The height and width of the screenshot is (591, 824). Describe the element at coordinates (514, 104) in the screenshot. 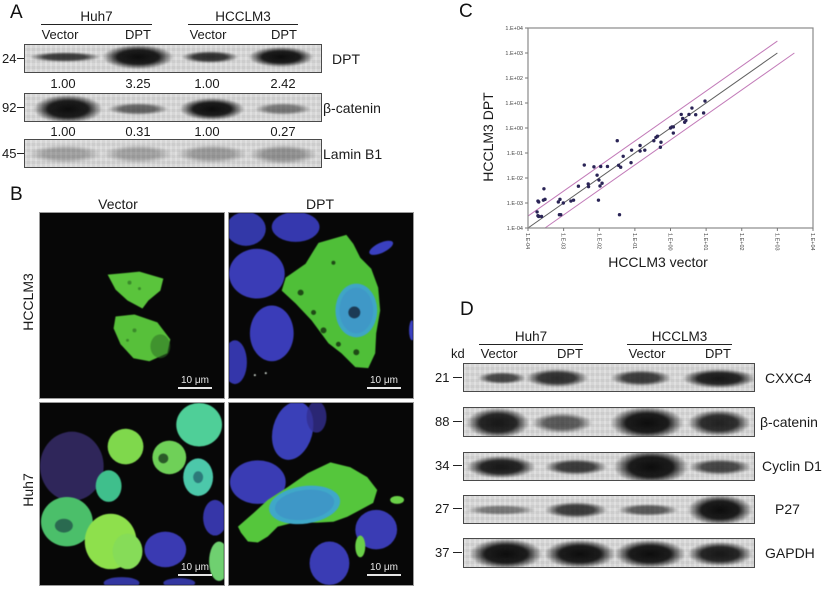

I see `y-tick-label: 1.E+01` at that location.